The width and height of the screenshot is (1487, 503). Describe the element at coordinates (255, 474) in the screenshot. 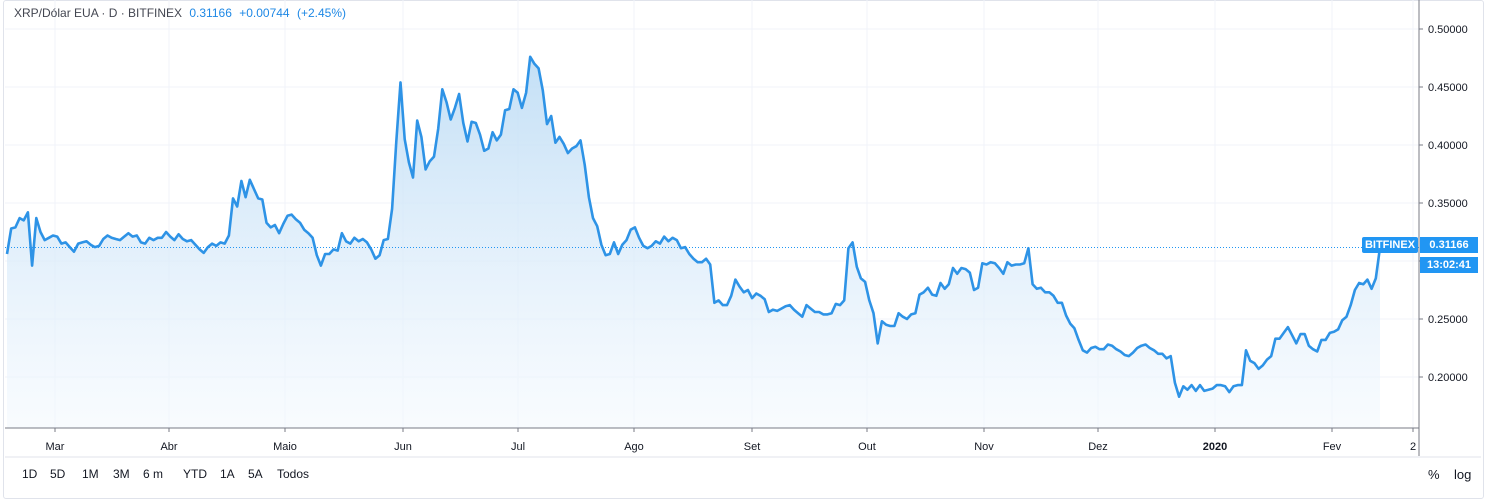

I see `range-button-5y: 5A` at that location.